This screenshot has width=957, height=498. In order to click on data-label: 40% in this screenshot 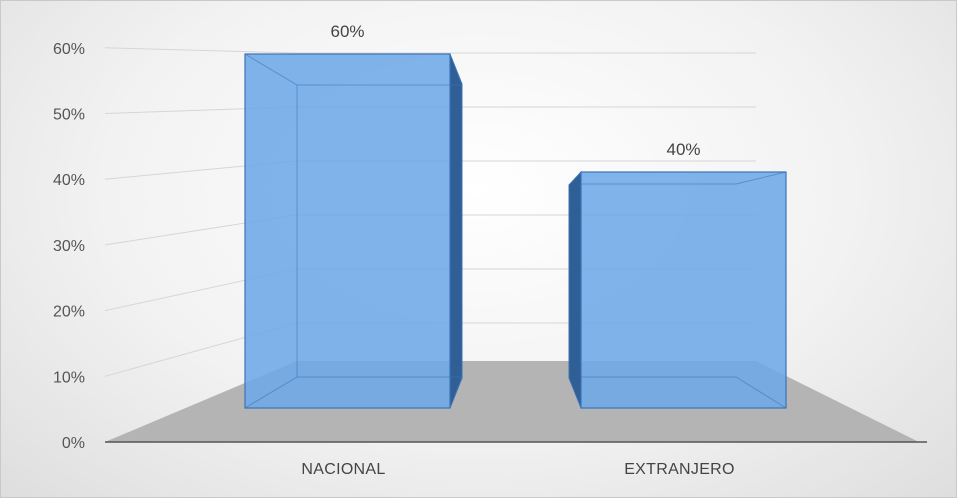, I will do `click(683, 149)`.